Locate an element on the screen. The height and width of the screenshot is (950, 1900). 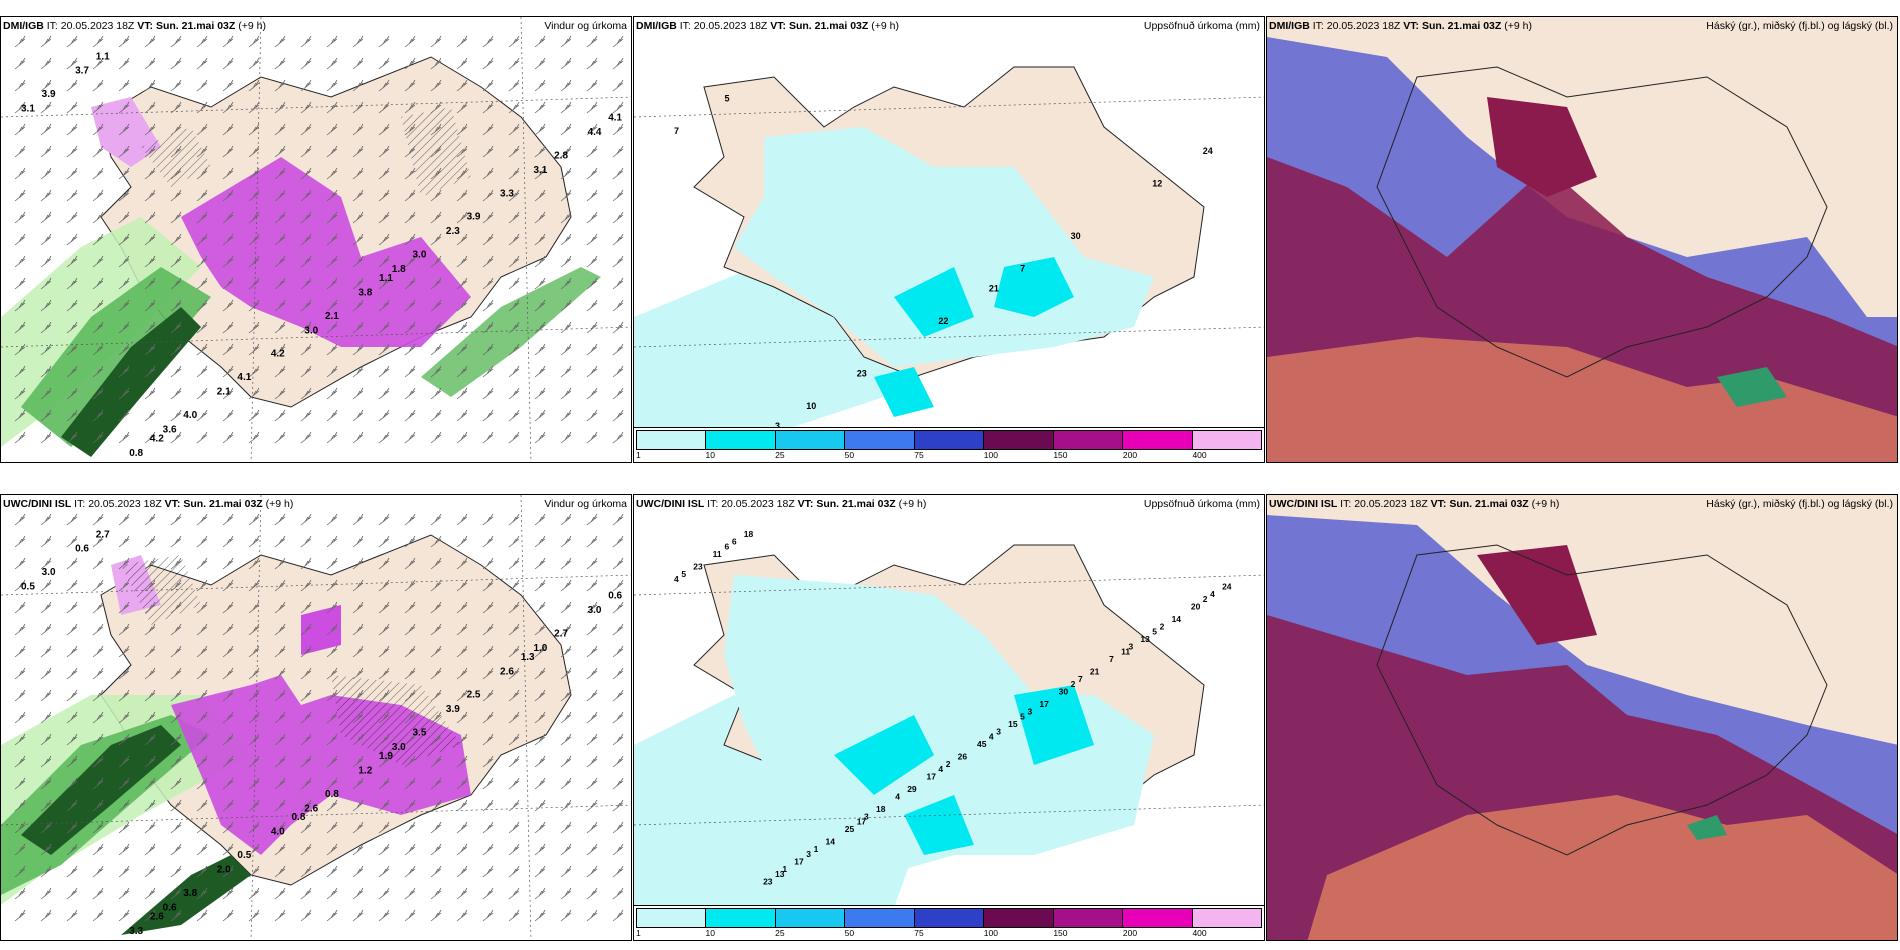
value-label: 3.9 is located at coordinates (49, 94).